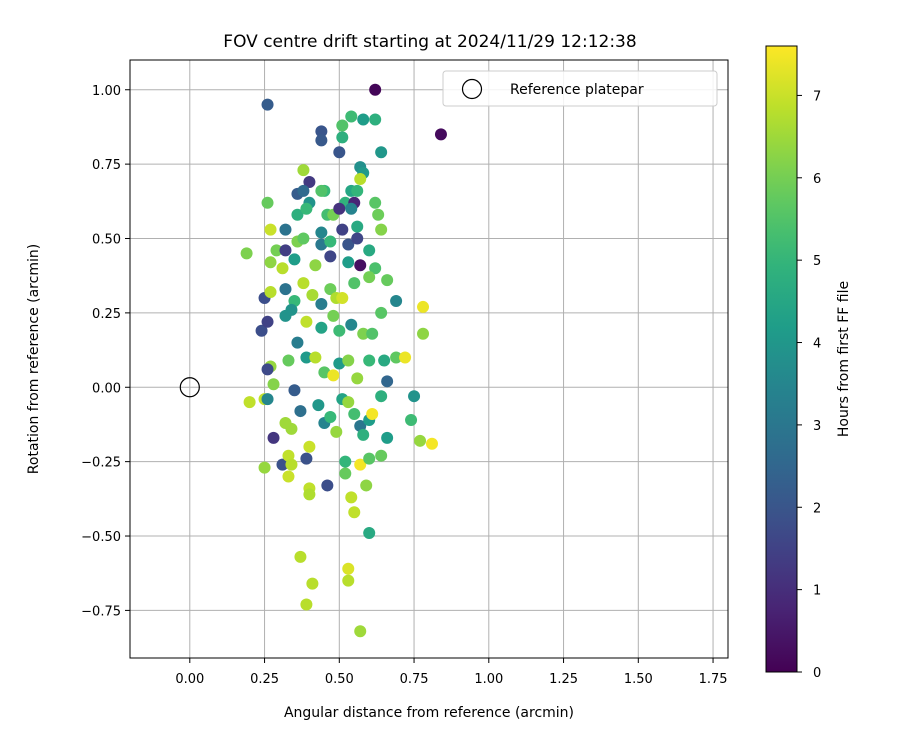 This screenshot has height=750, width=900. Describe the element at coordinates (781, 359) in the screenshot. I see `colorbar-gradient` at that location.